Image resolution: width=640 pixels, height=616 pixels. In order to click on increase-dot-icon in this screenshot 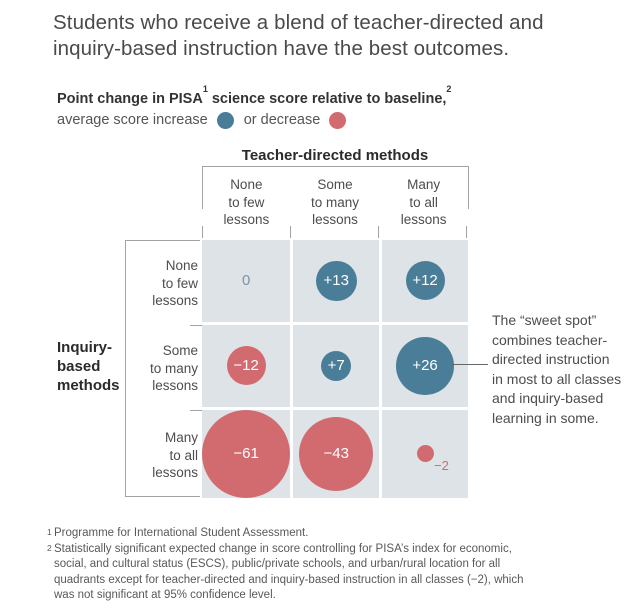, I will do `click(225, 120)`.